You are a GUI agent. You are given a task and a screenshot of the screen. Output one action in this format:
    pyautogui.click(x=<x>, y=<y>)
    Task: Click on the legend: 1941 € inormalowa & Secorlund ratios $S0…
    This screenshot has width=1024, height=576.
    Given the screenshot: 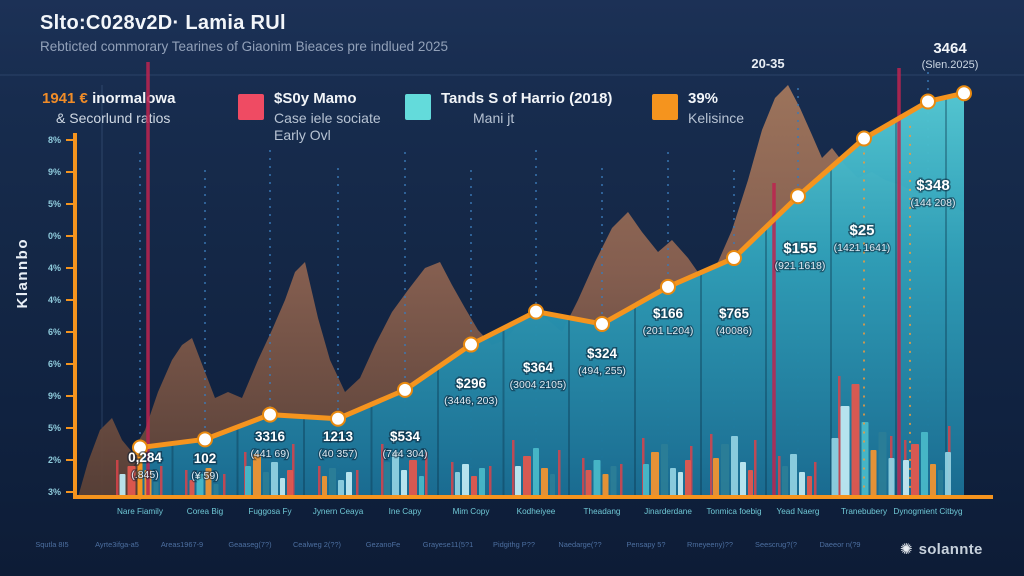 What is the action you would take?
    pyautogui.click(x=512, y=119)
    